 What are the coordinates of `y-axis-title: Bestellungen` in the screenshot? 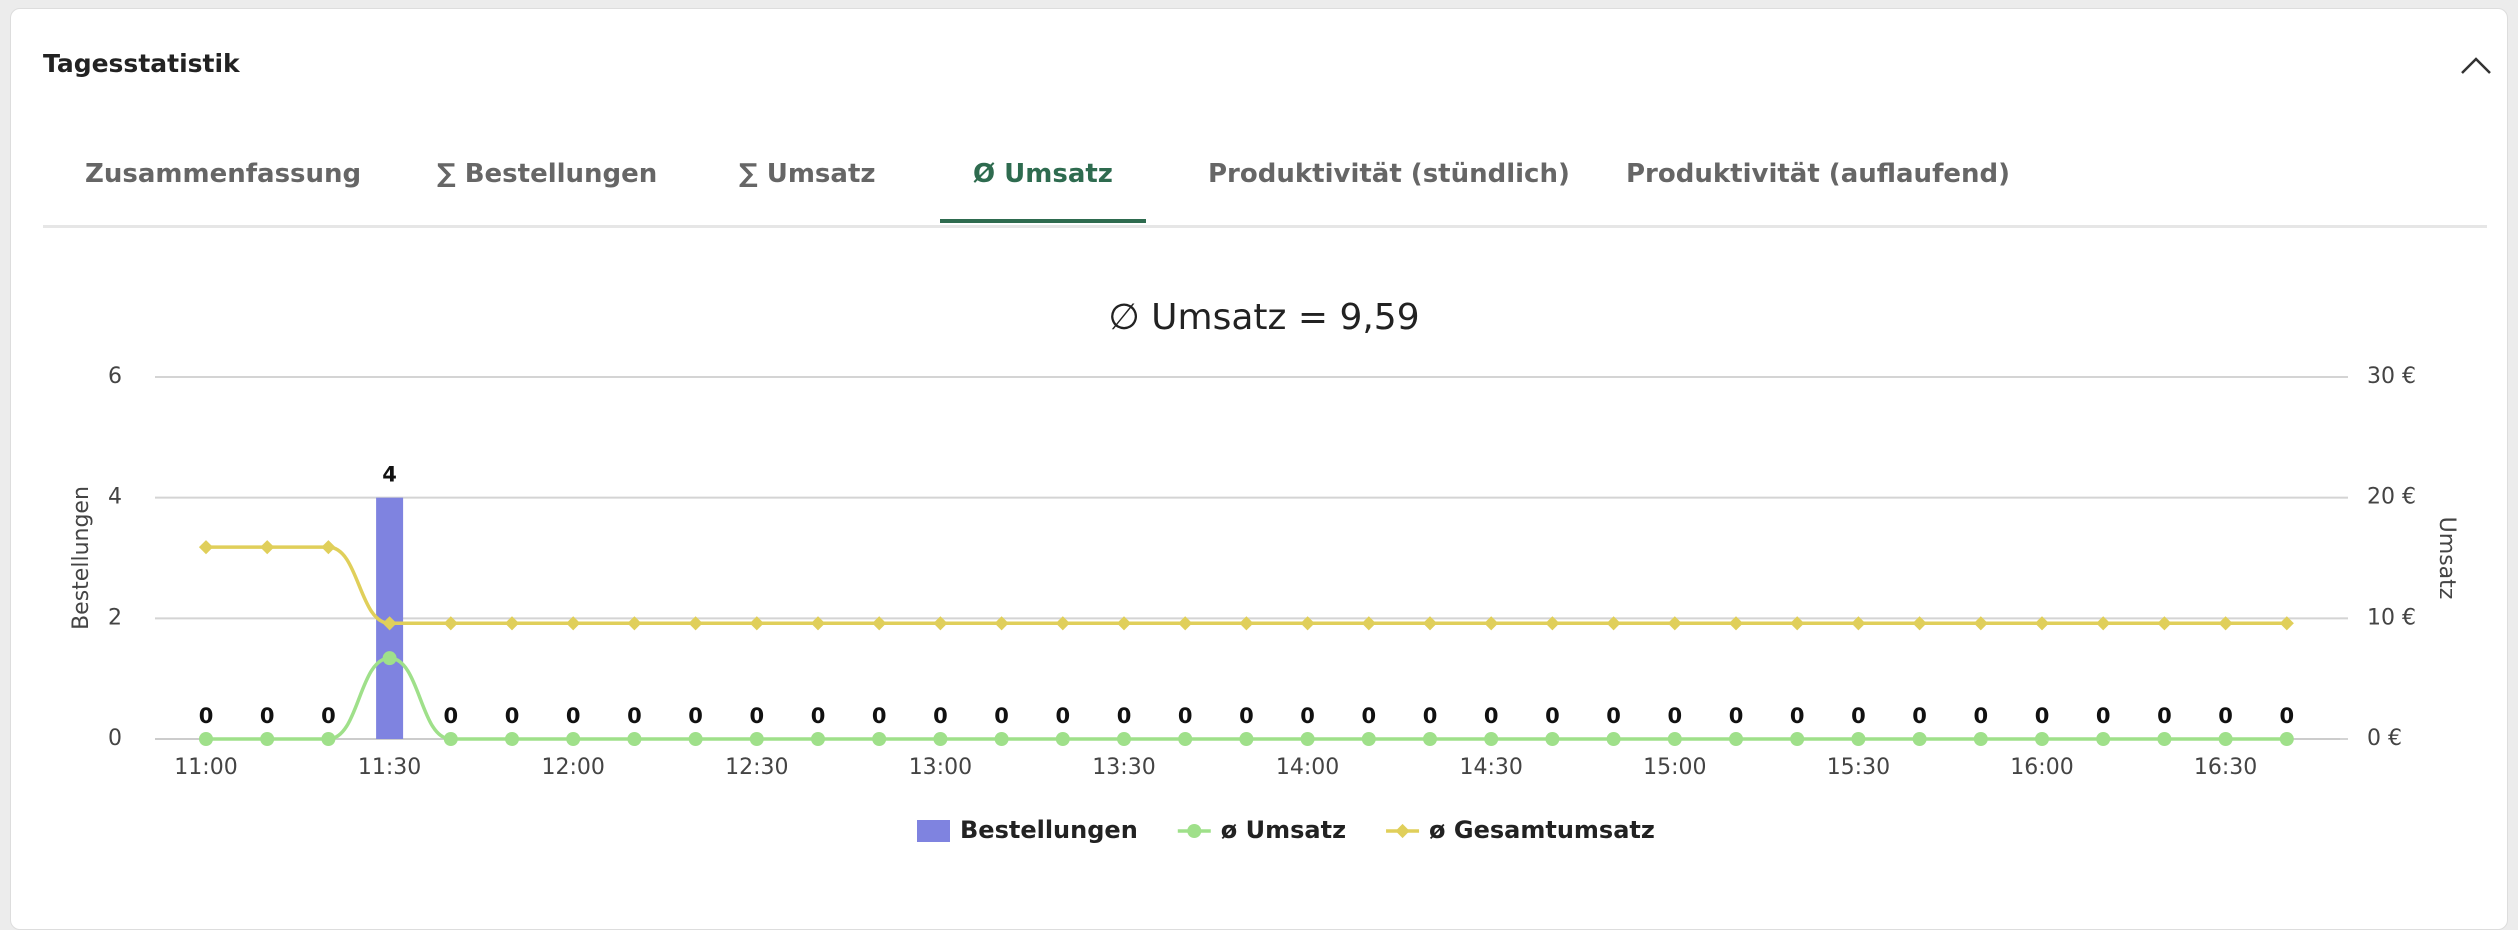 It's located at (81, 558).